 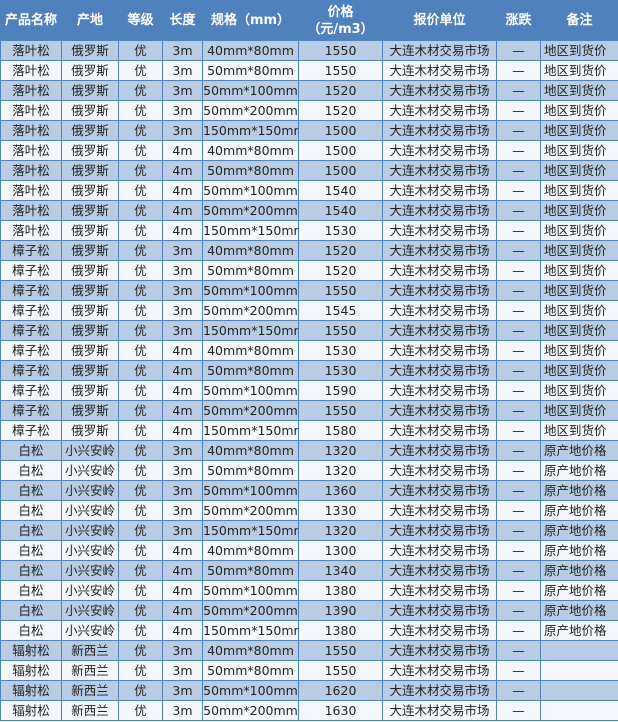 I want to click on cell-price: 1540, so click(x=340, y=210).